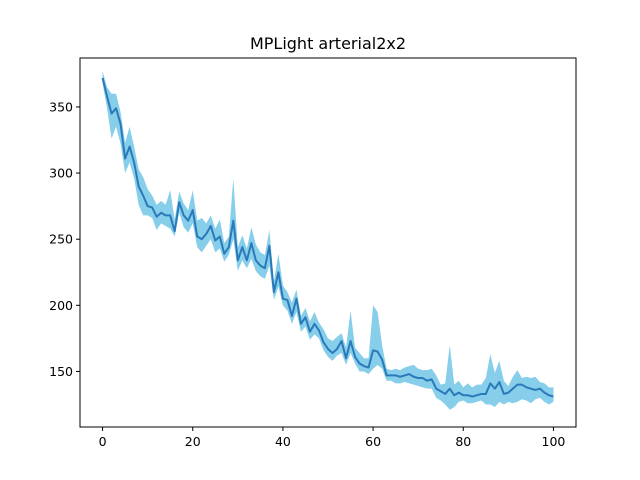 This screenshot has width=640, height=480. What do you see at coordinates (103, 441) in the screenshot?
I see `x-tick-label: 0` at bounding box center [103, 441].